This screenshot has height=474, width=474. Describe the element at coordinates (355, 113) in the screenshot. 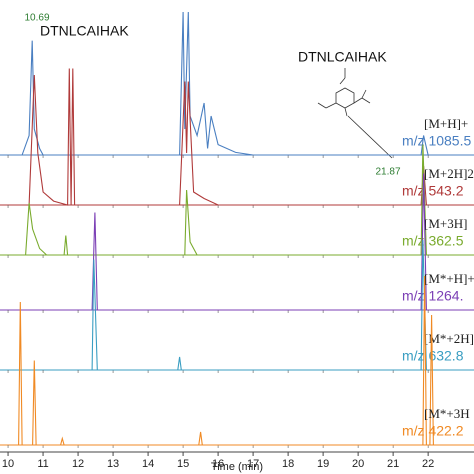

I see `structure` at that location.